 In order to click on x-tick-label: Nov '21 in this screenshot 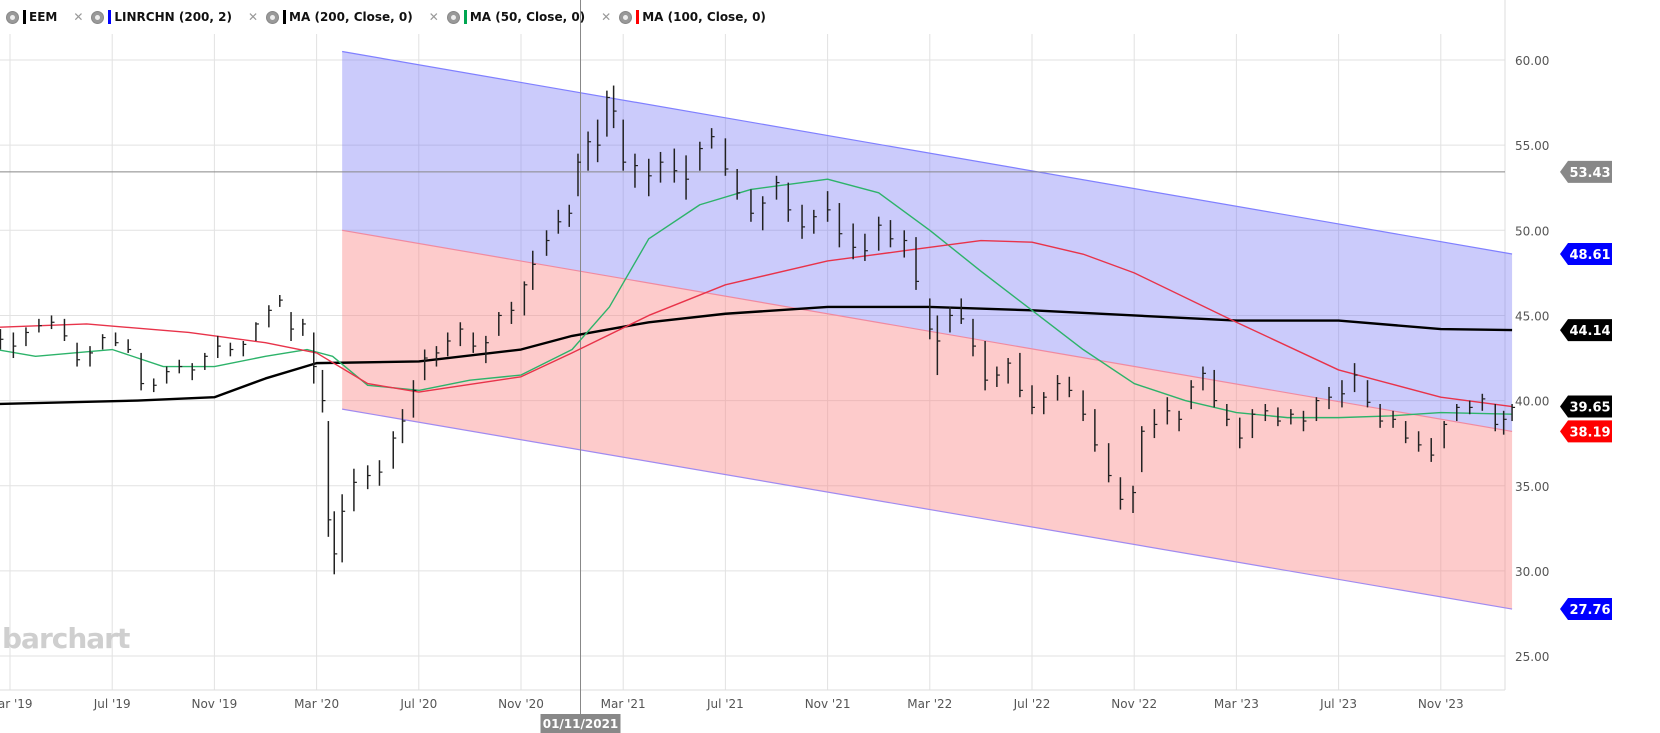, I will do `click(828, 704)`.